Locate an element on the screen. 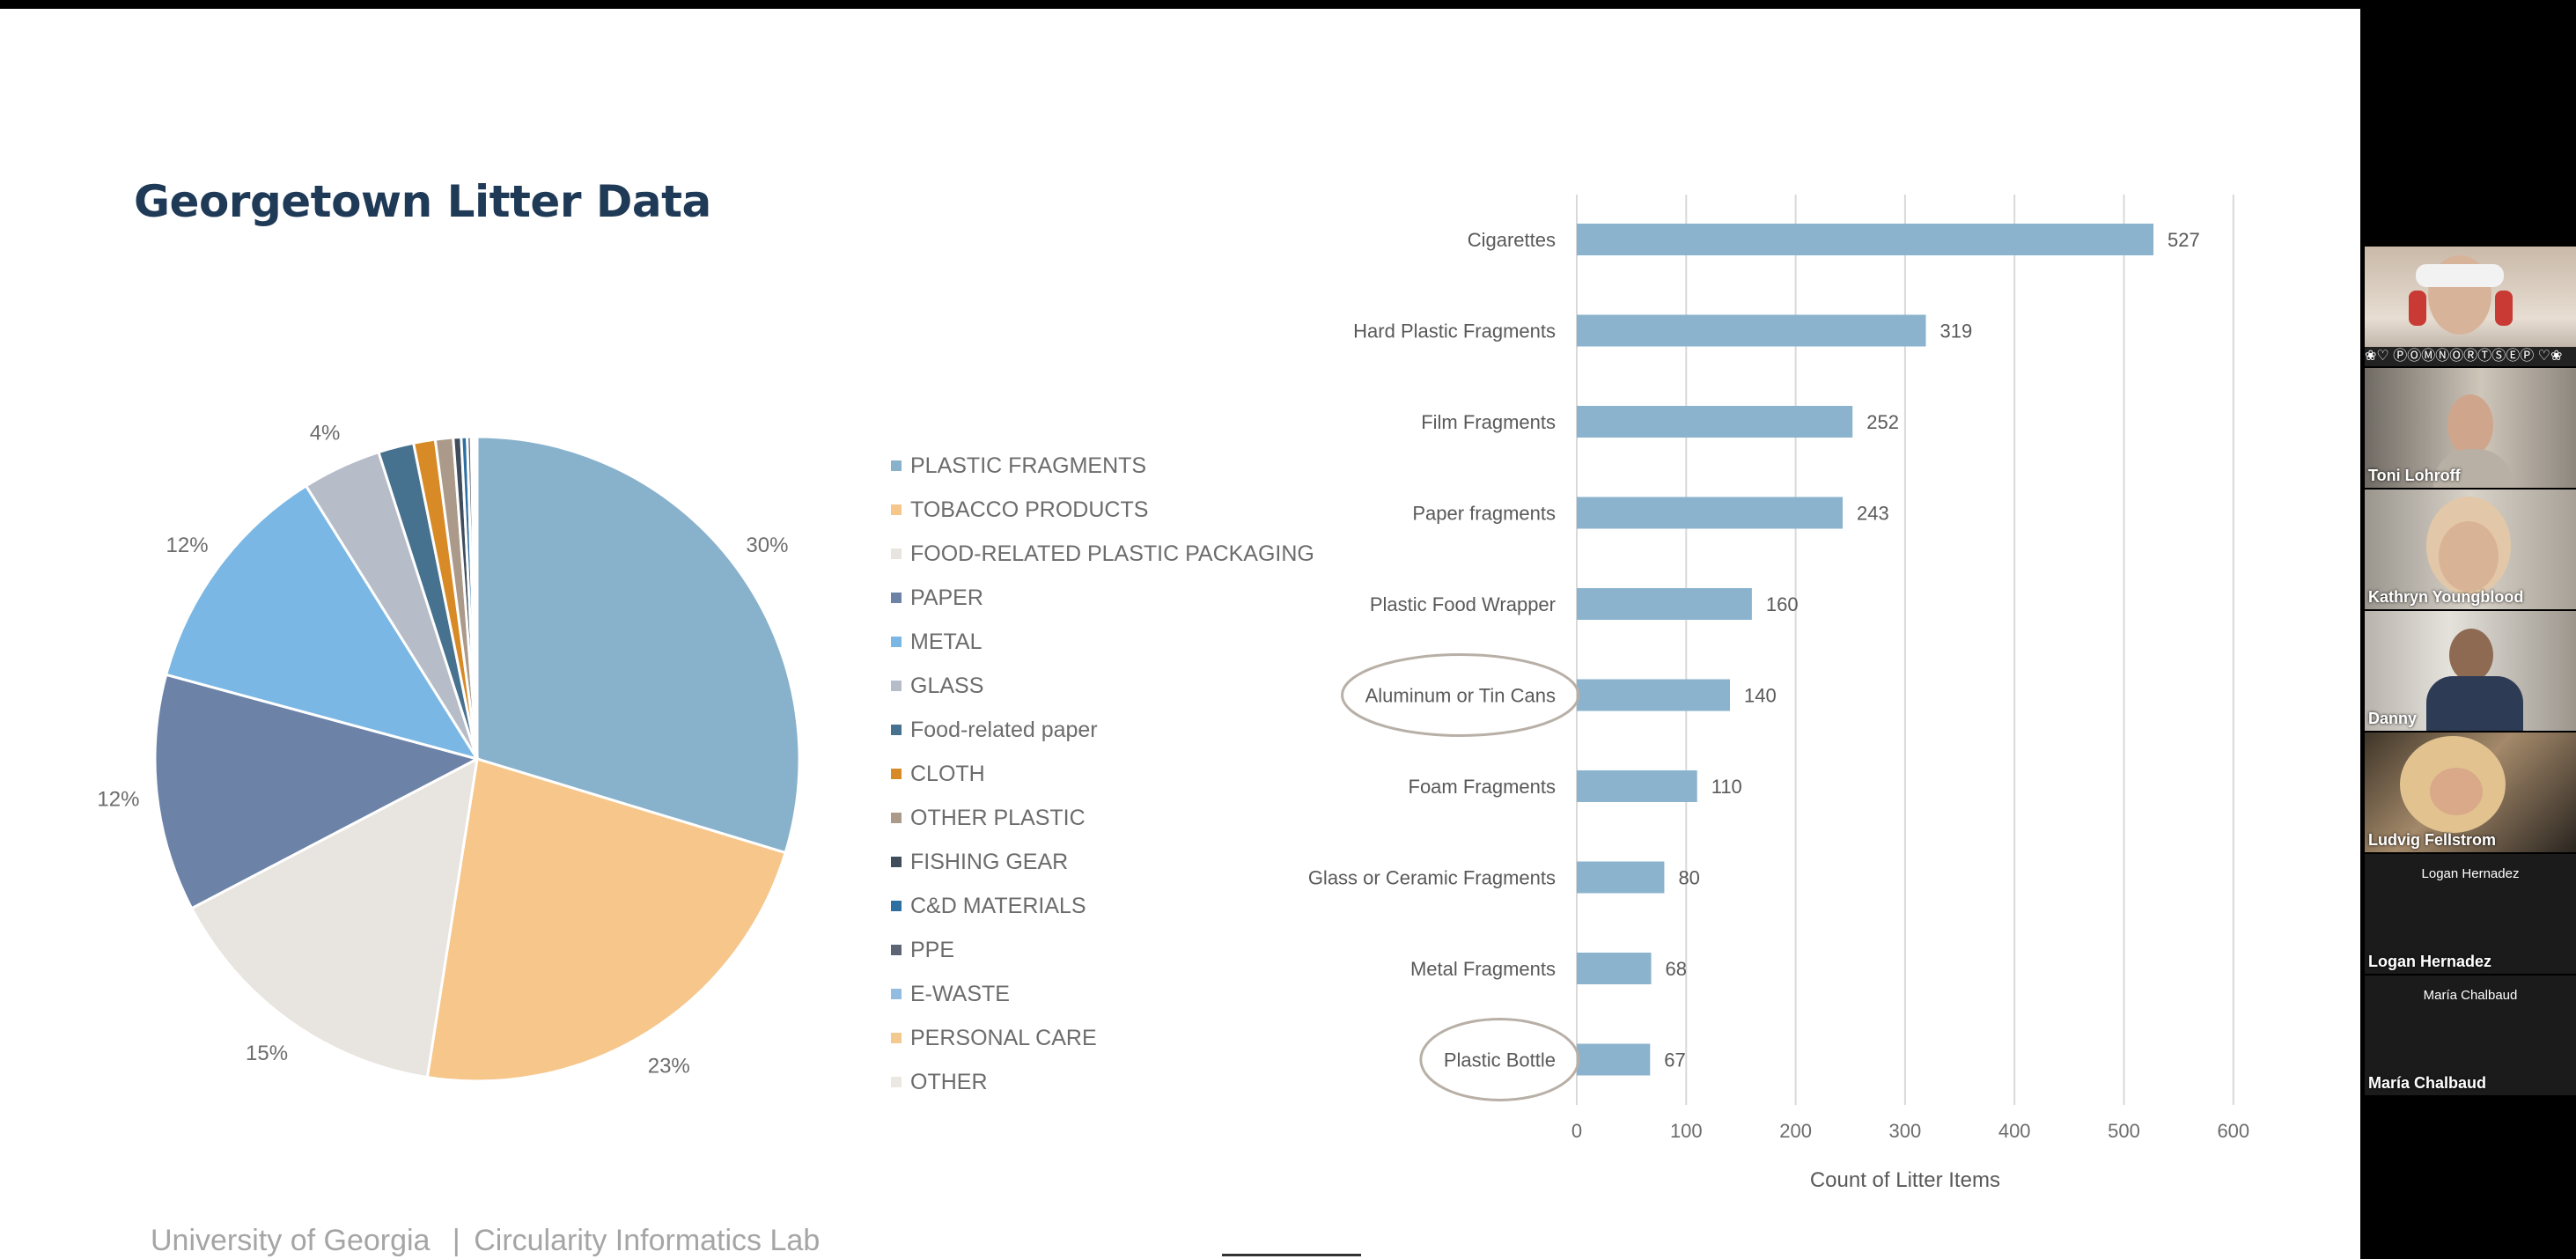 Image resolution: width=2576 pixels, height=1259 pixels. x-tick-label: 500 is located at coordinates (2124, 1131).